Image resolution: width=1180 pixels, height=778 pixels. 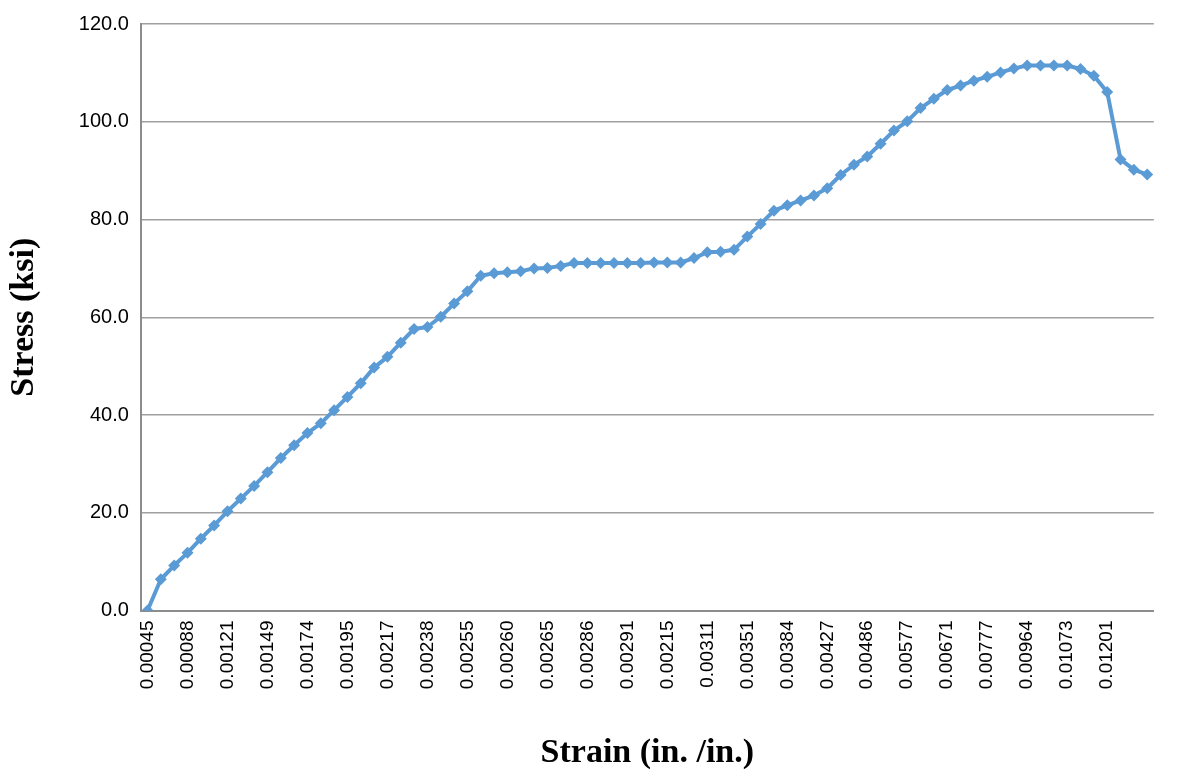 What do you see at coordinates (506, 655) in the screenshot?
I see `x-tick-label: 0.00260` at bounding box center [506, 655].